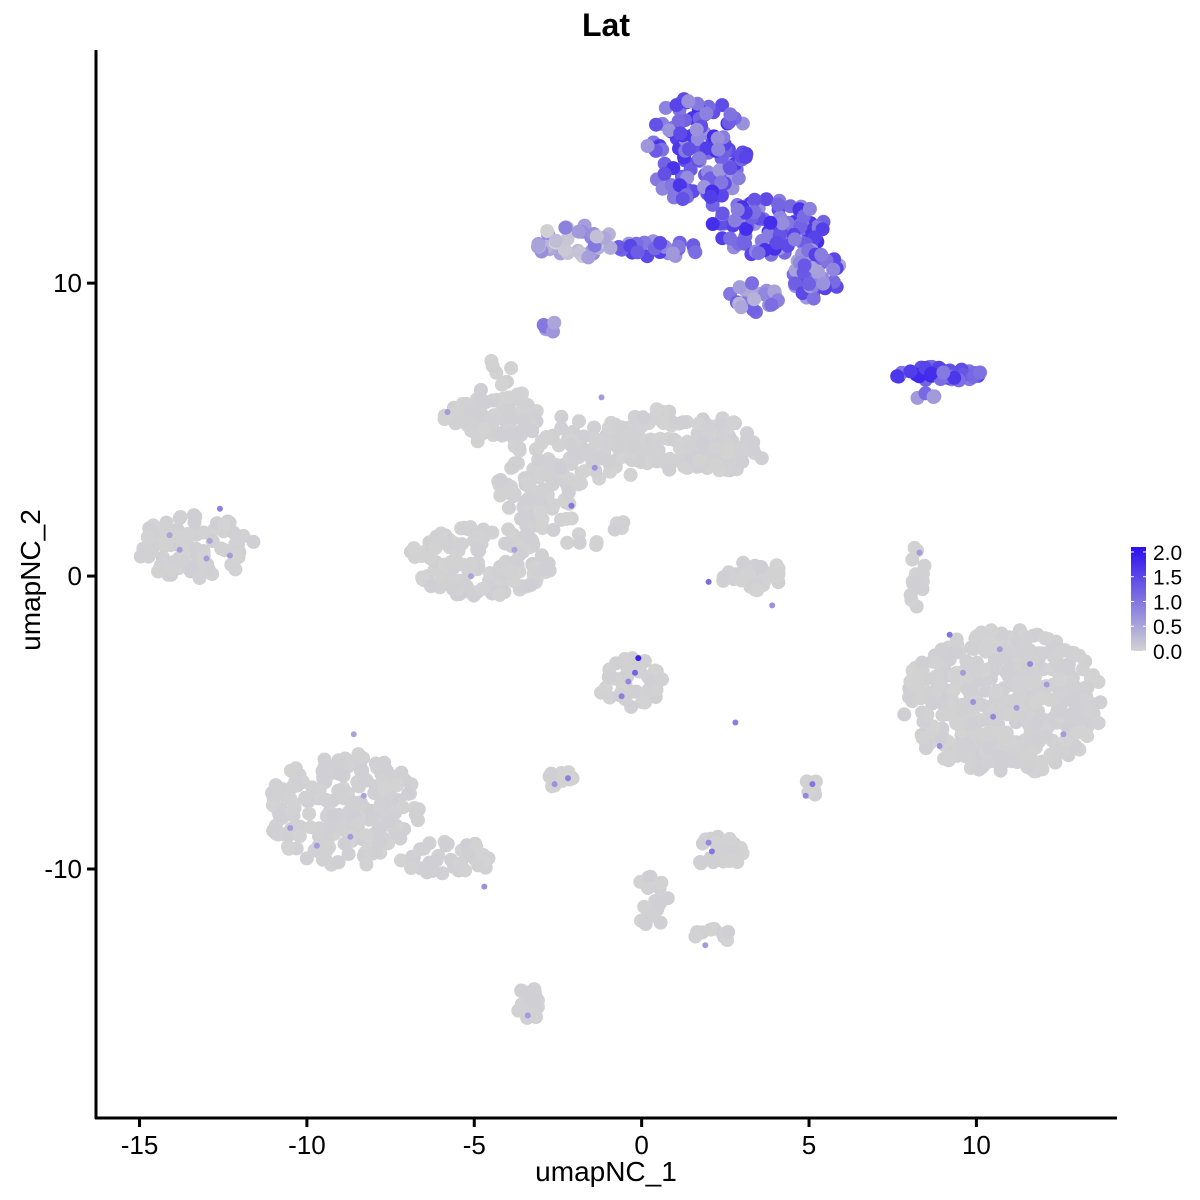  What do you see at coordinates (809, 1145) in the screenshot?
I see `x-tick-label: 5` at bounding box center [809, 1145].